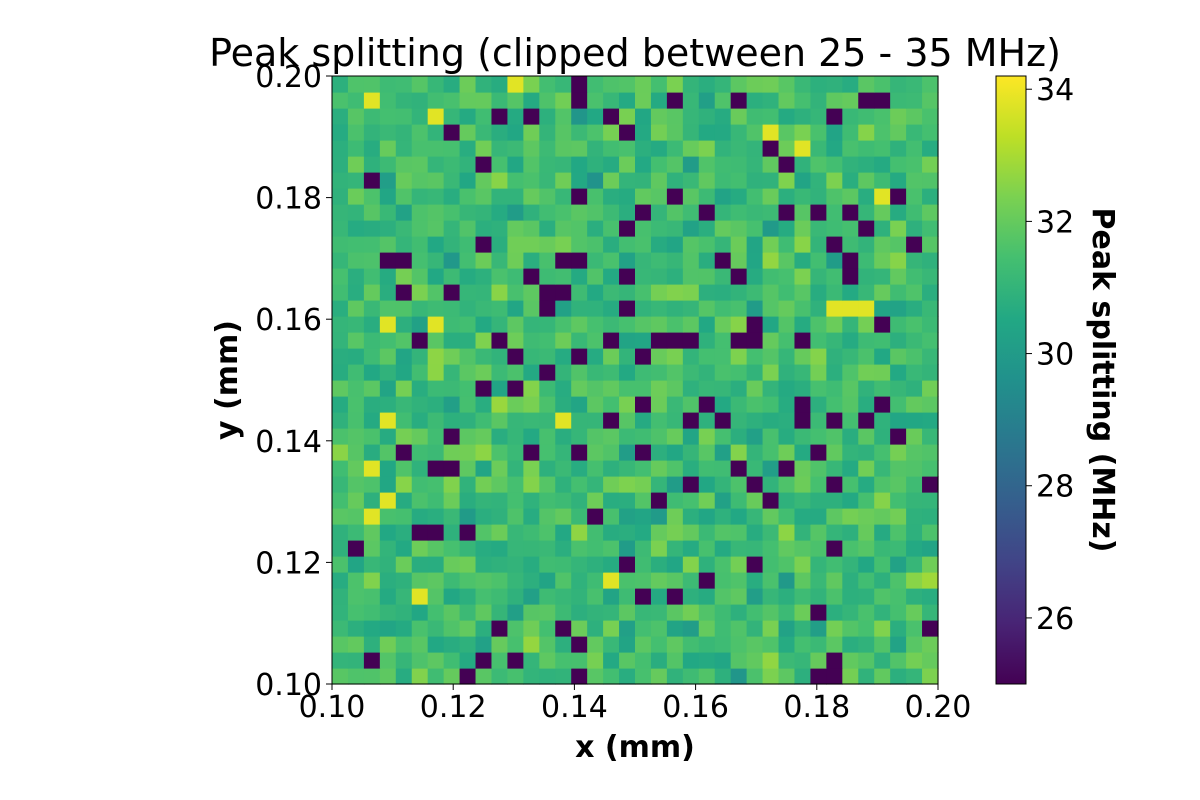 The image size is (1200, 800). What do you see at coordinates (695, 707) in the screenshot?
I see `x-tick-label: 0.16` at bounding box center [695, 707].